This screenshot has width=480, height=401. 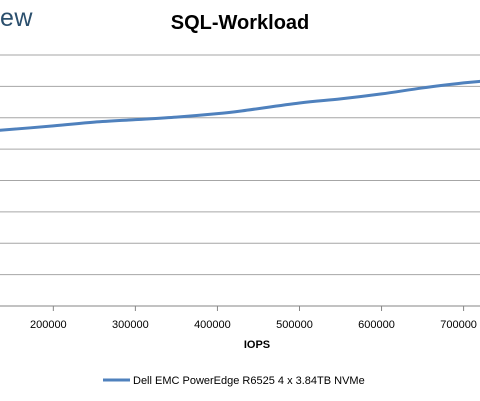 What do you see at coordinates (257, 345) in the screenshot?
I see `x-axis-title: IOPS` at bounding box center [257, 345].